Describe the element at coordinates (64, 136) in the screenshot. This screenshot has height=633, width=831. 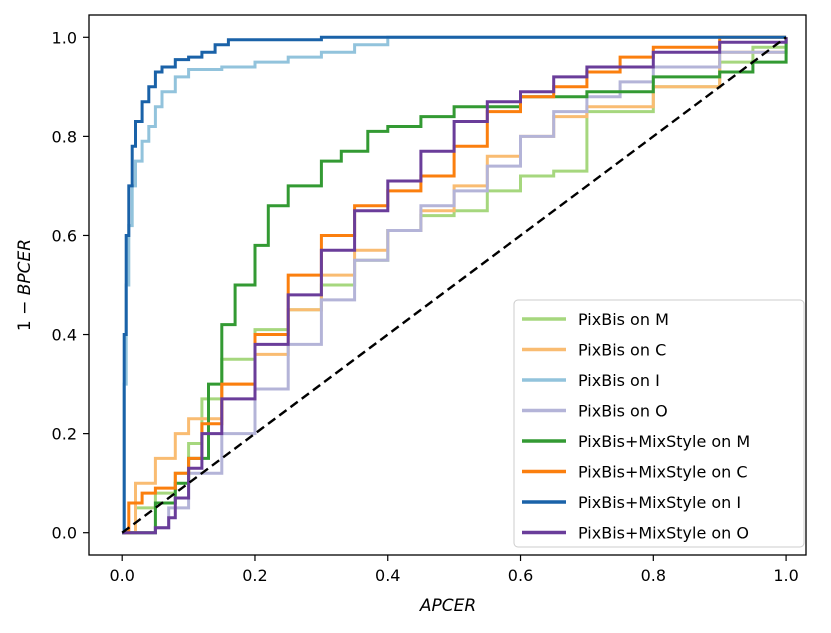
I see `y-tick-label: 0.8` at that location.